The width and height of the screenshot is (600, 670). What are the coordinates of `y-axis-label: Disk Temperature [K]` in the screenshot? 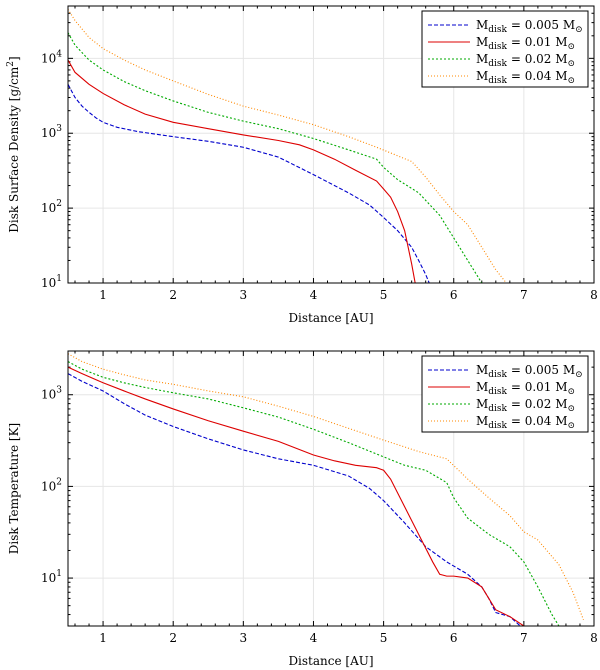 It's located at (14, 488).